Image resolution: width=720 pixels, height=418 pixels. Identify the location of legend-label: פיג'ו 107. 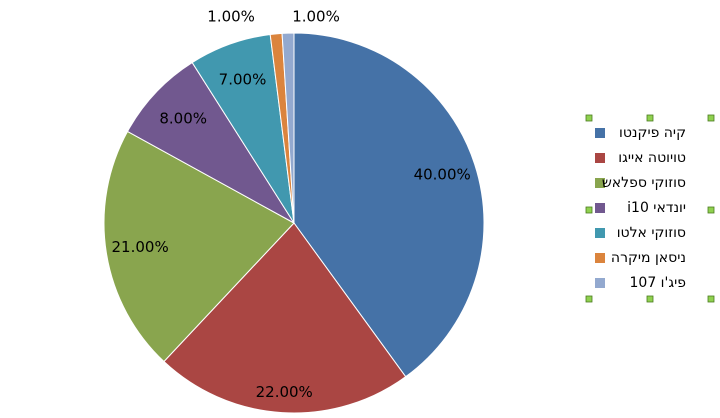
(658, 283).